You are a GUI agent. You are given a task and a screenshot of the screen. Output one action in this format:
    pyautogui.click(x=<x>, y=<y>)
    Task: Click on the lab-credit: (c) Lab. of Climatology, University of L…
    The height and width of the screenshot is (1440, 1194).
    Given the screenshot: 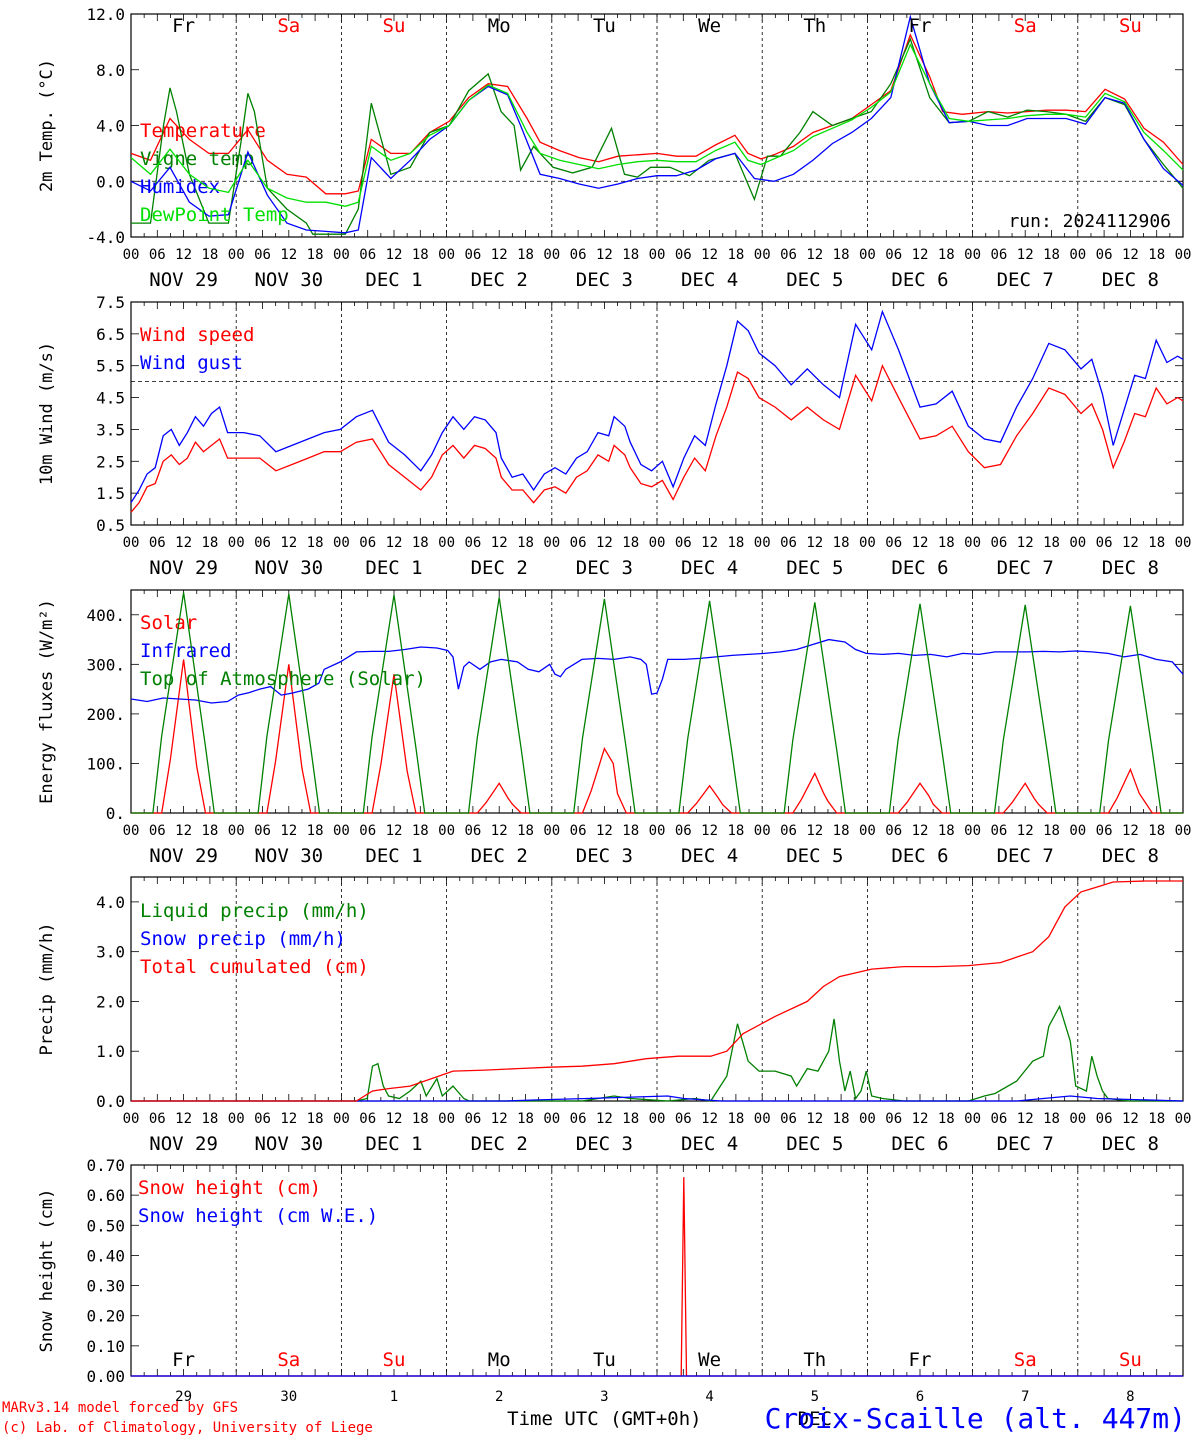 What is the action you would take?
    pyautogui.click(x=187, y=1428)
    